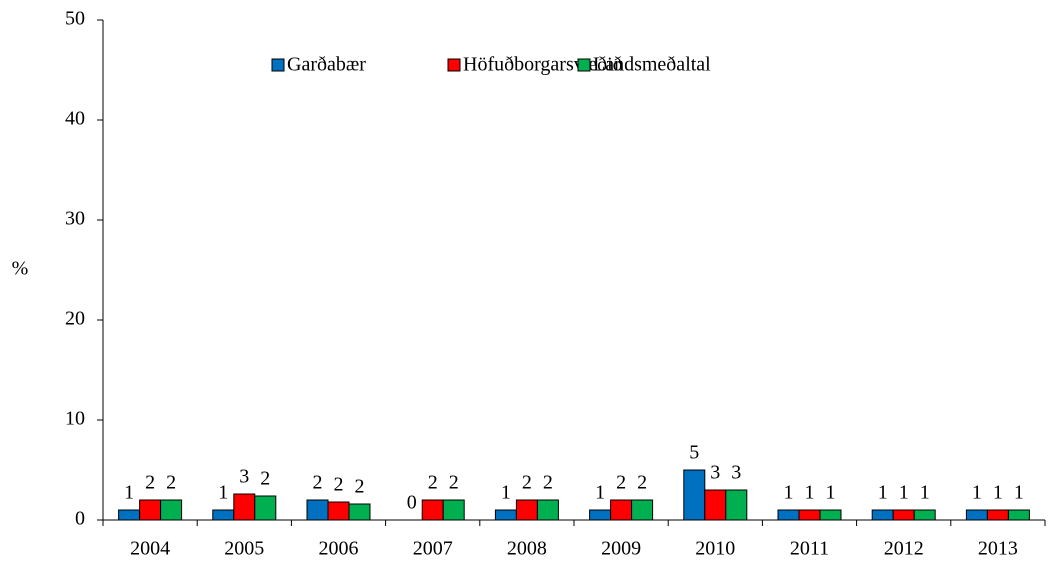  Describe the element at coordinates (244, 549) in the screenshot. I see `x-tick-label: 2005` at that location.